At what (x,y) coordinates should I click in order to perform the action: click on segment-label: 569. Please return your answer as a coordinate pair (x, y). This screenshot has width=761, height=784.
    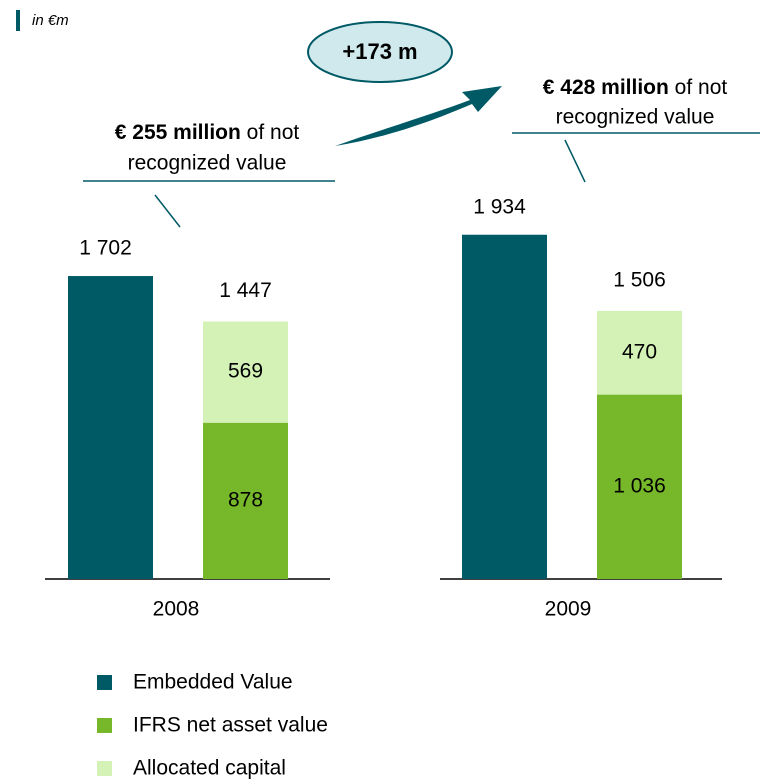
    Looking at the image, I should click on (245, 371).